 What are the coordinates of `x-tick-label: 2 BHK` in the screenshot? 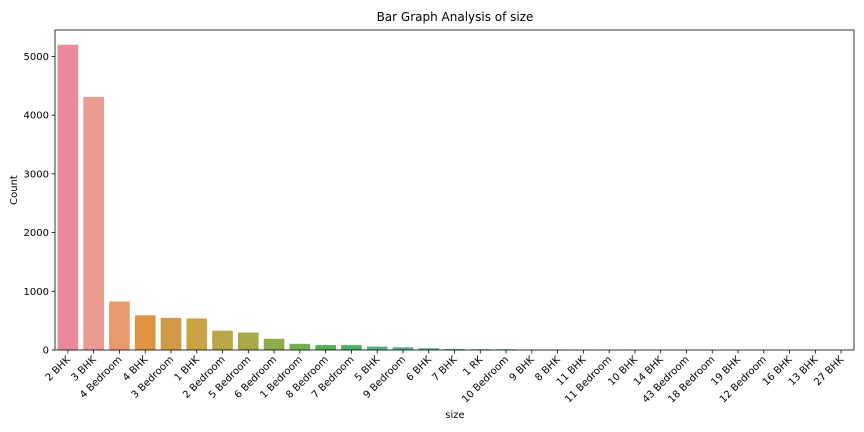 It's located at (59, 369).